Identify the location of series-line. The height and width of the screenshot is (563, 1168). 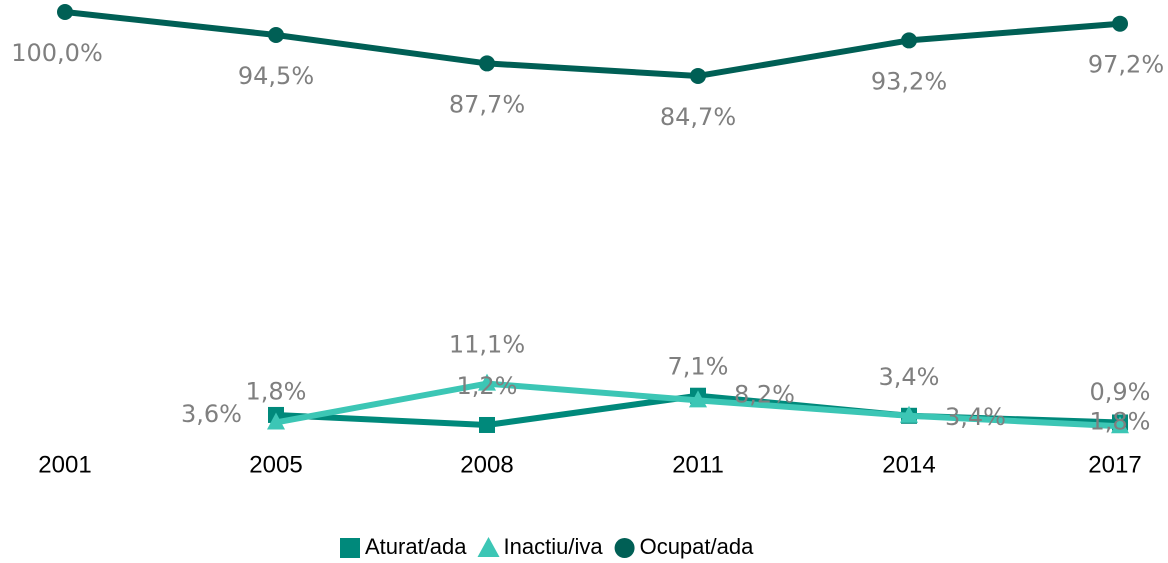
(592, 44).